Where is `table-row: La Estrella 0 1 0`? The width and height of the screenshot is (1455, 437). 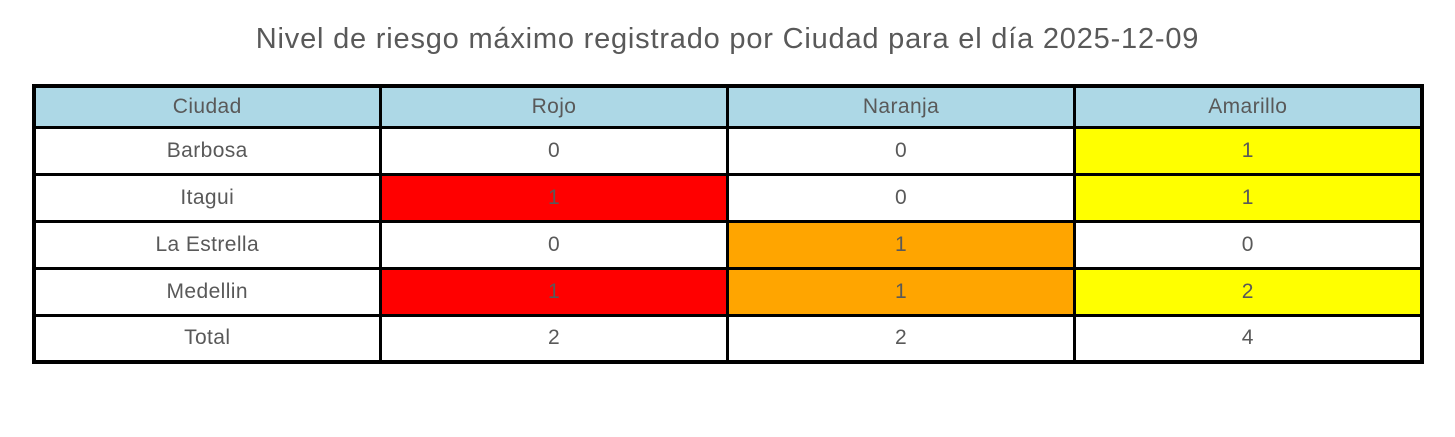
table-row: La Estrella 0 1 0 is located at coordinates (727, 244).